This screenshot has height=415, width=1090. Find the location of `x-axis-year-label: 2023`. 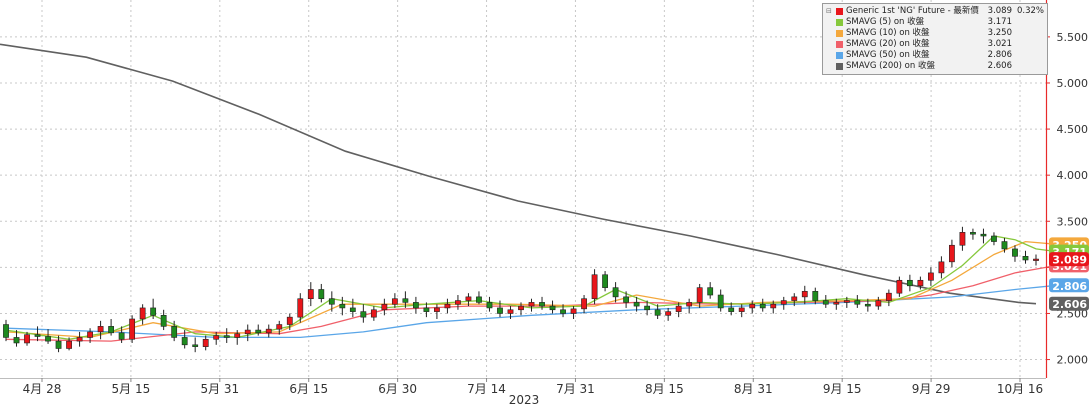

x-axis-year-label: 2023 is located at coordinates (524, 400).